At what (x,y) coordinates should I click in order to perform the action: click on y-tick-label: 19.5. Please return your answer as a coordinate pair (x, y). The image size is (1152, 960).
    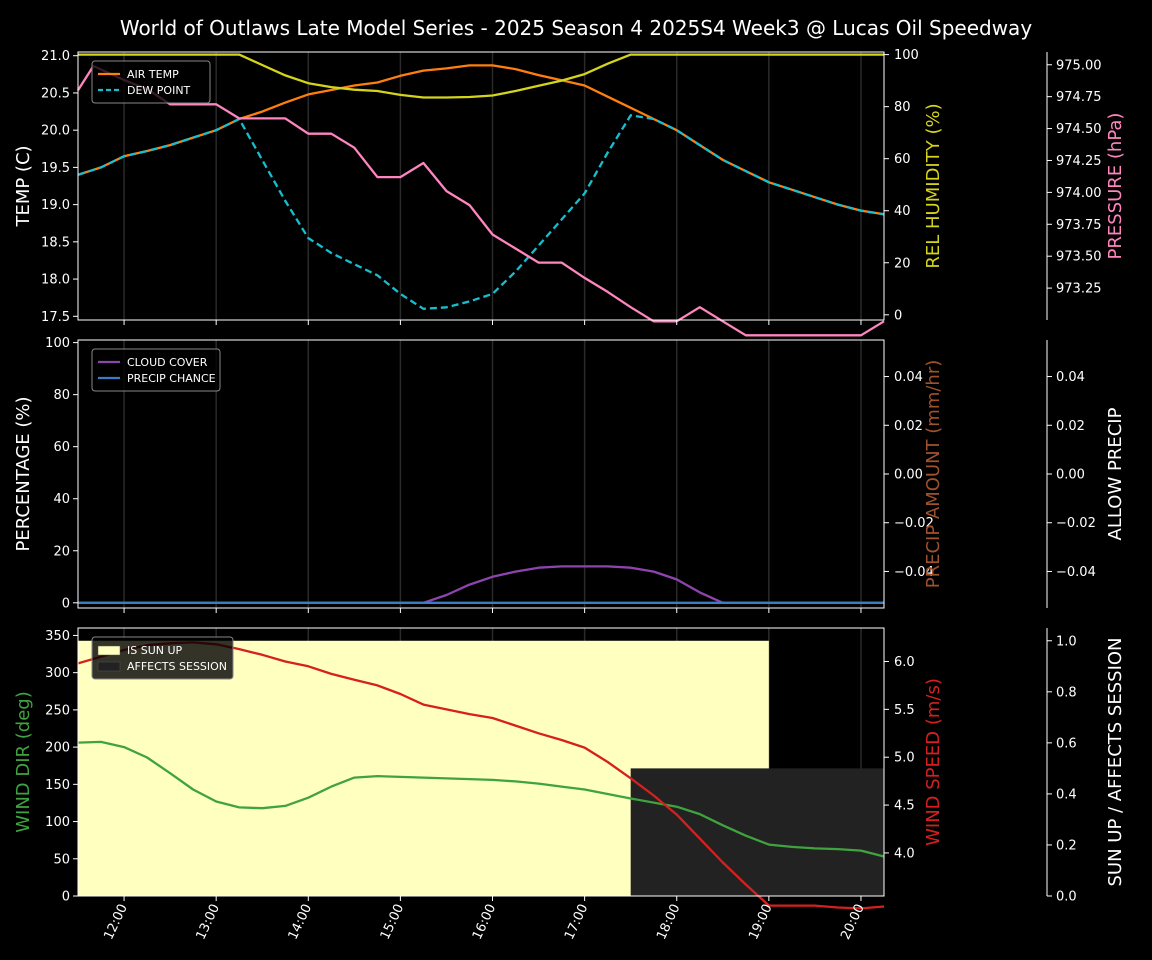
    Looking at the image, I should click on (55, 168).